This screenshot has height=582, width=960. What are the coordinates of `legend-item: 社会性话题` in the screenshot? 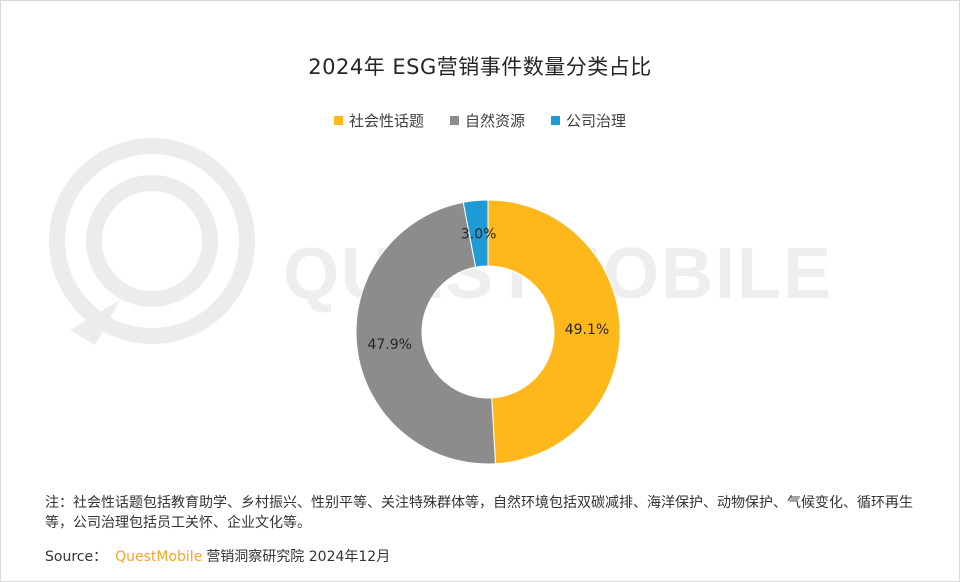 It's located at (378, 120).